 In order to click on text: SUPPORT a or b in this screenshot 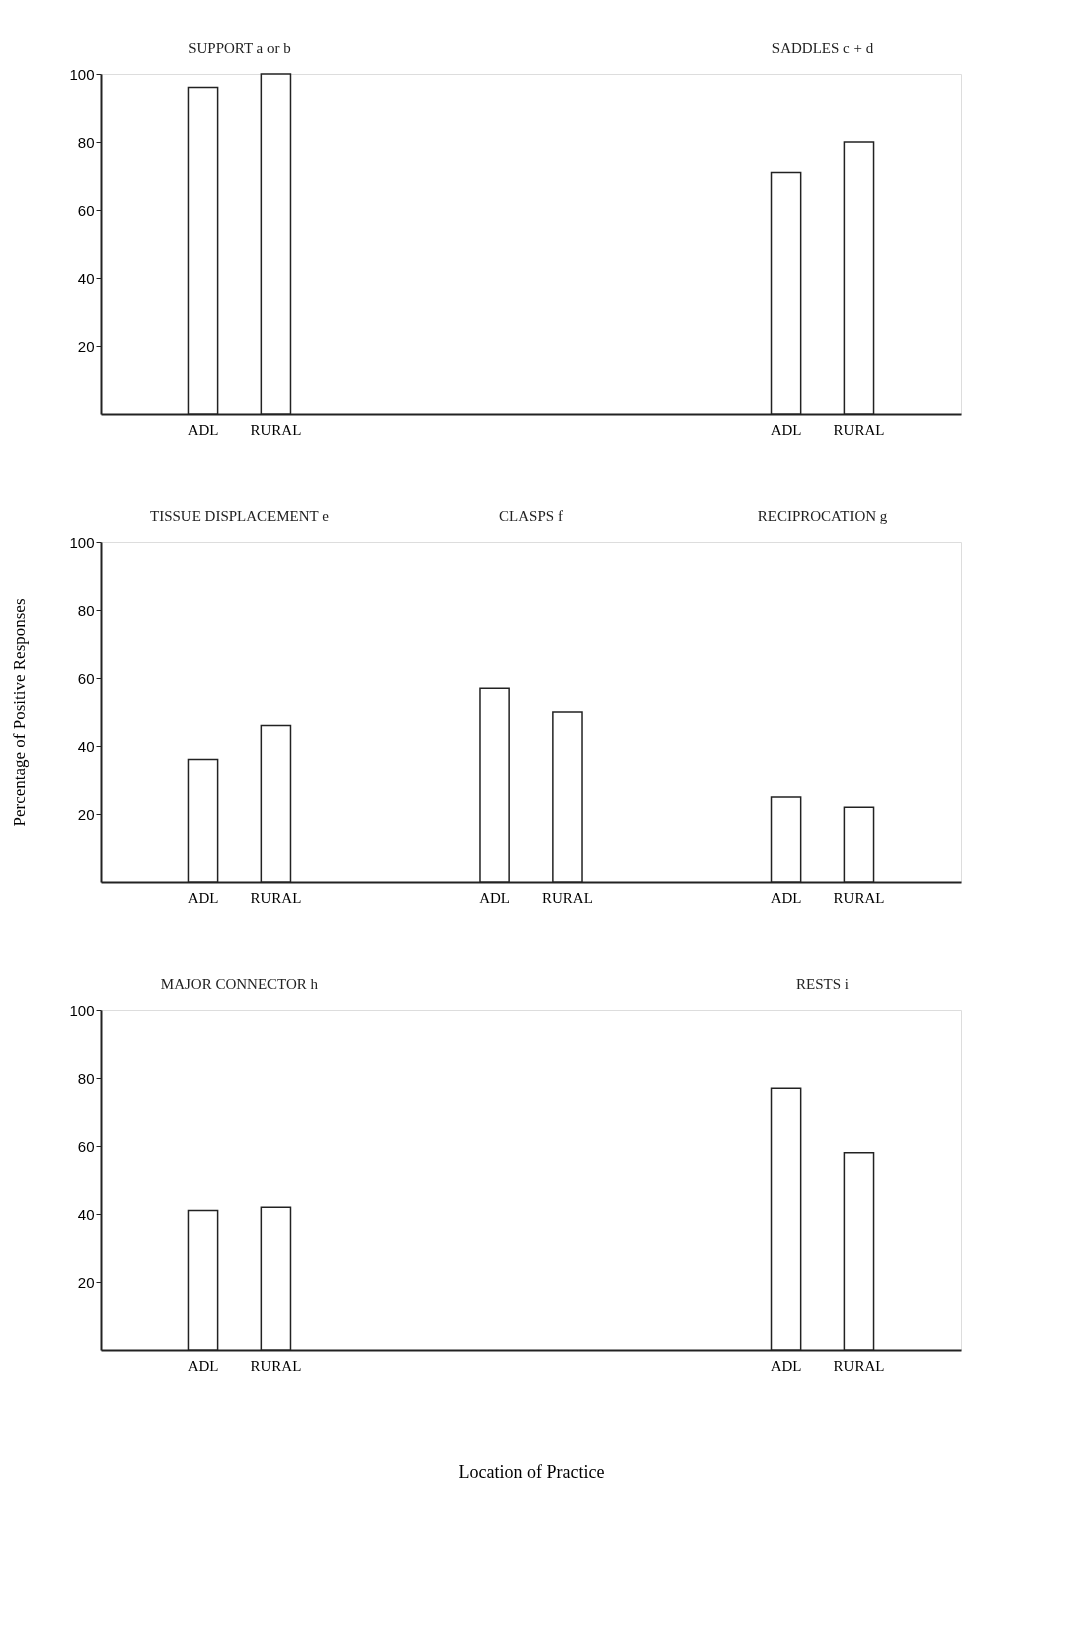, I will do `click(239, 48)`.